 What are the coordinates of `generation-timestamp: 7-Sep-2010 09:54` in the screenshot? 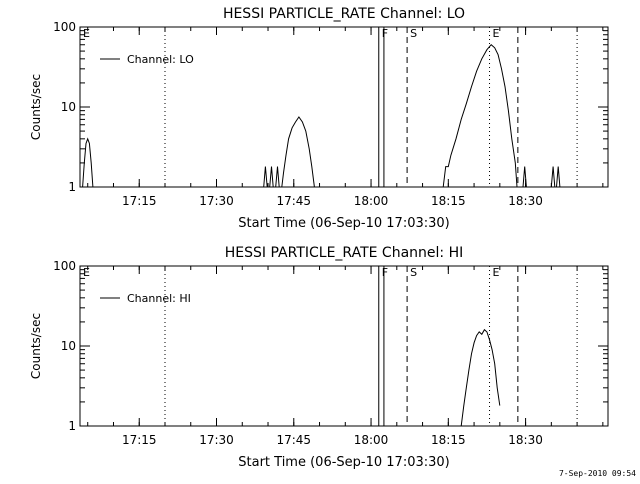 It's located at (597, 473).